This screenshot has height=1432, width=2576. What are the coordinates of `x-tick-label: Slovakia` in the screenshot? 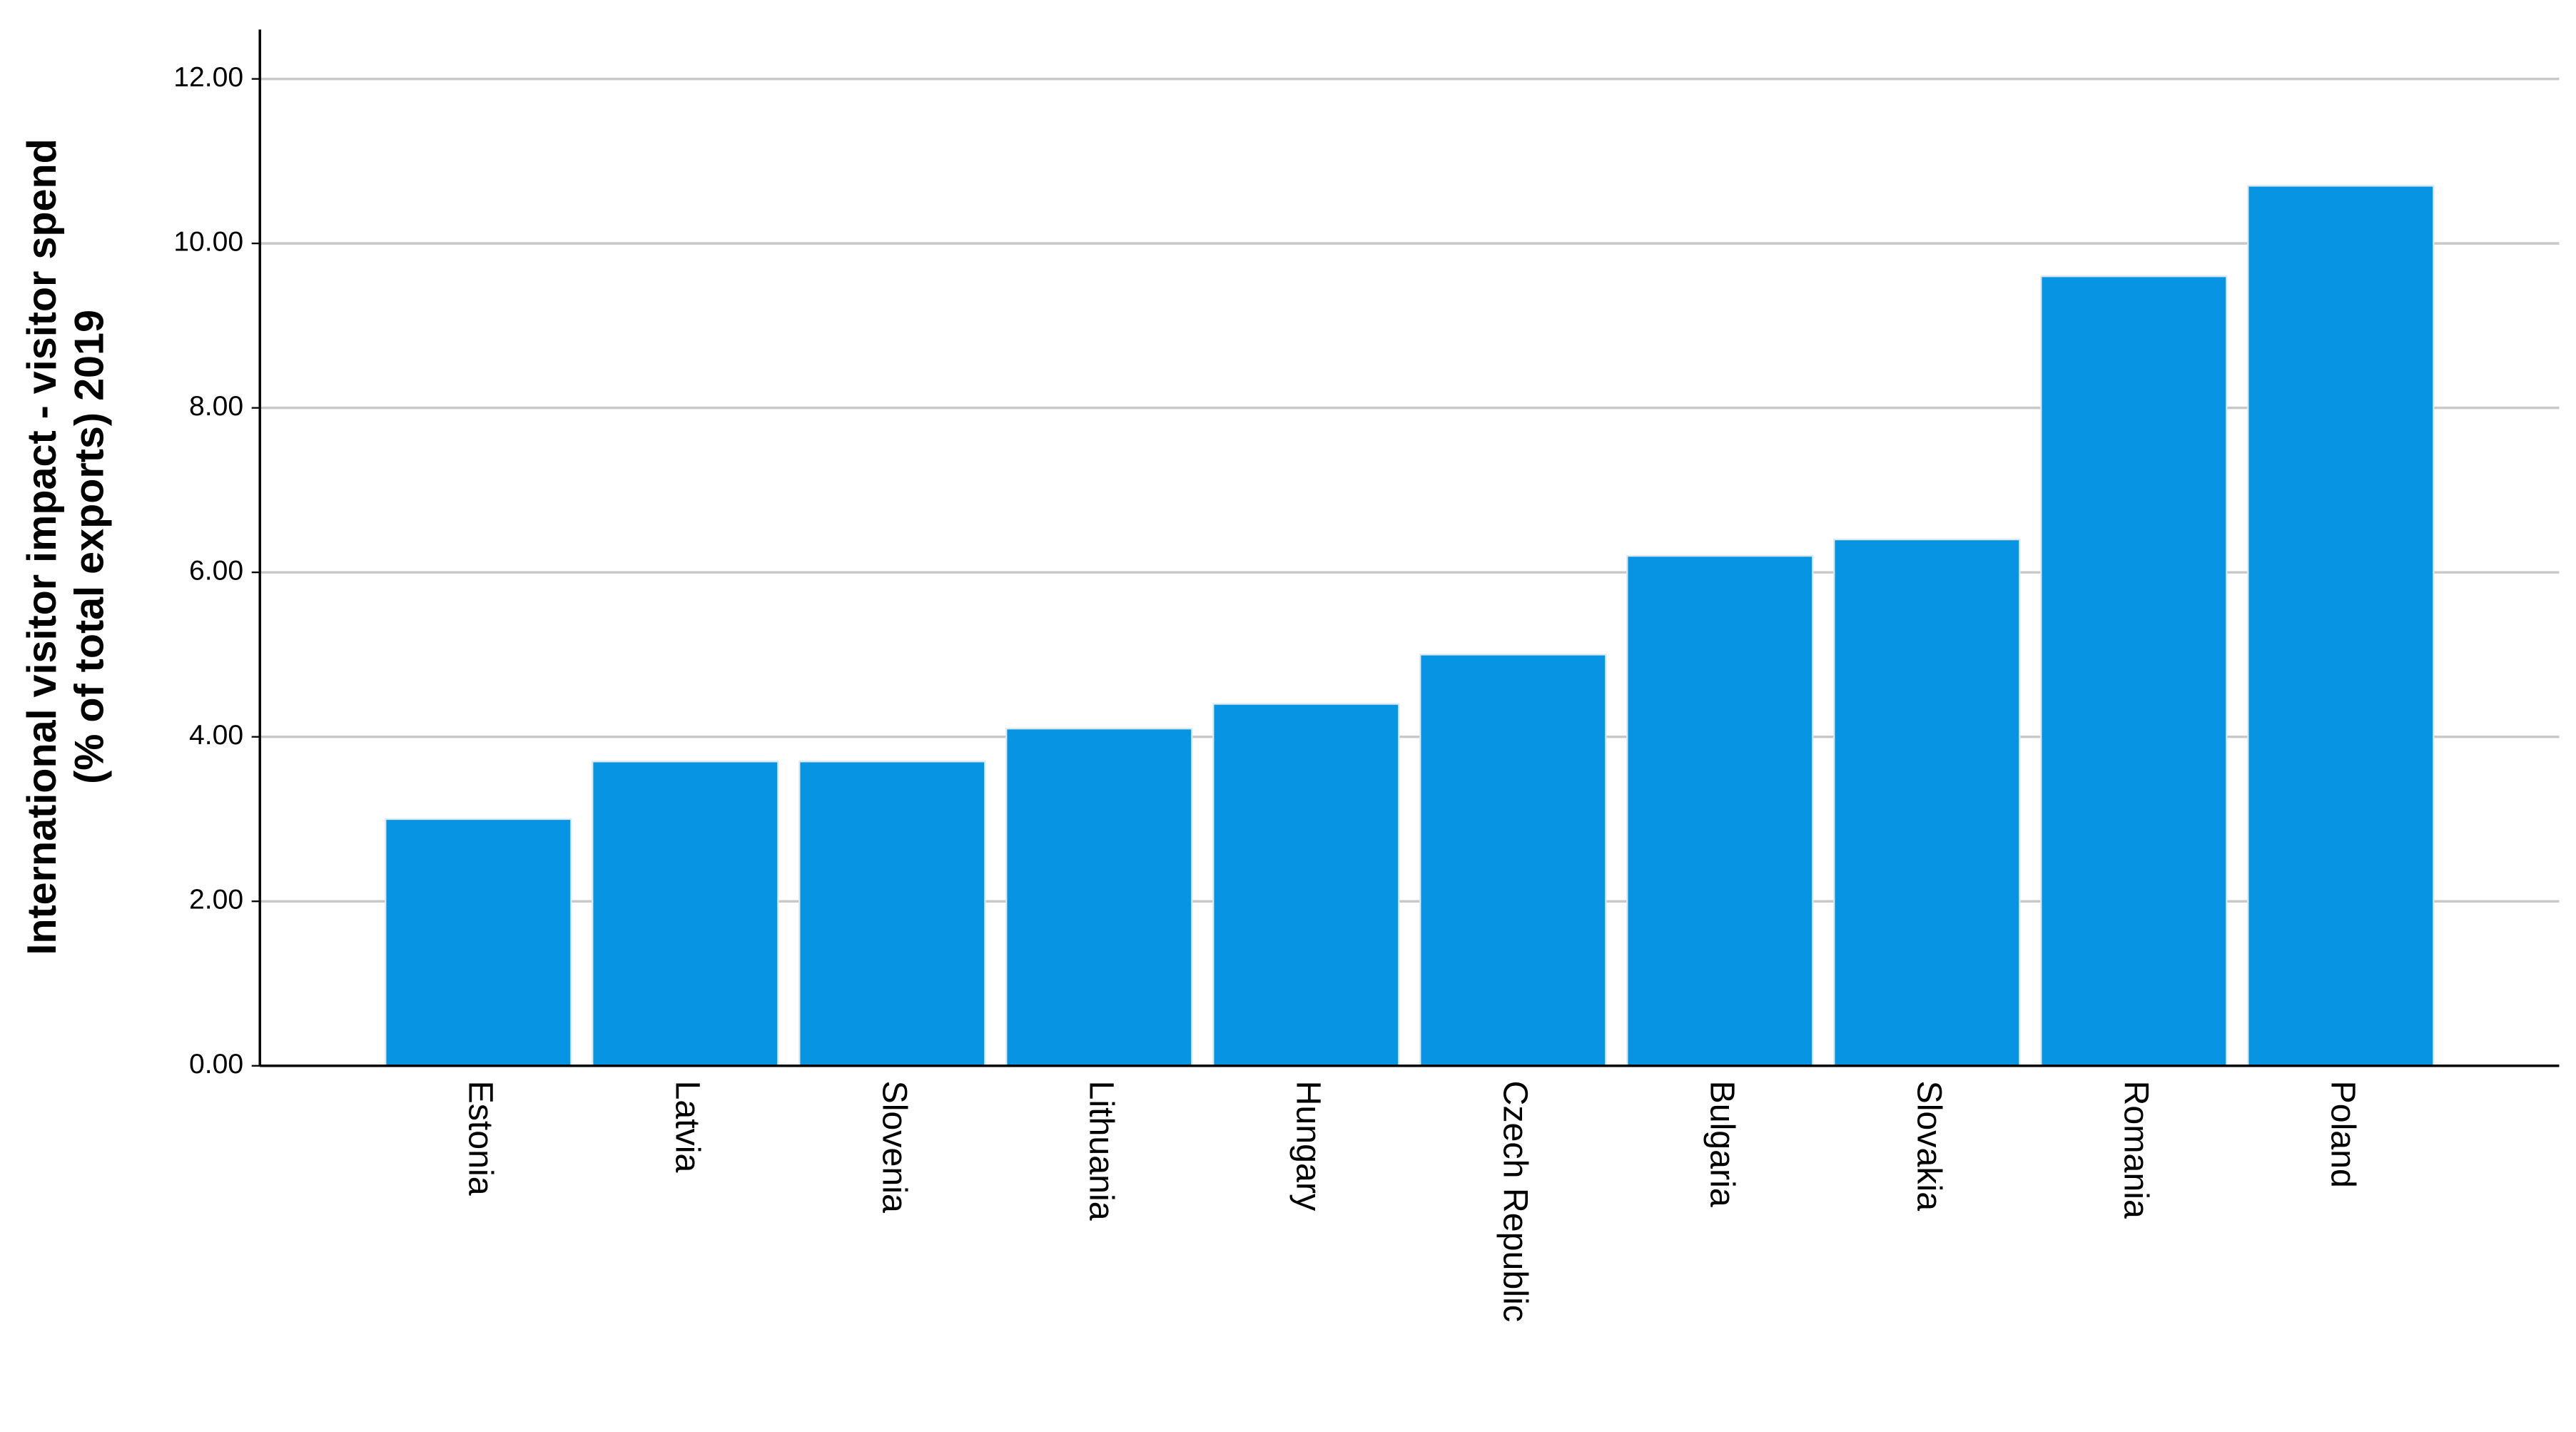 It's located at (1929, 1145).